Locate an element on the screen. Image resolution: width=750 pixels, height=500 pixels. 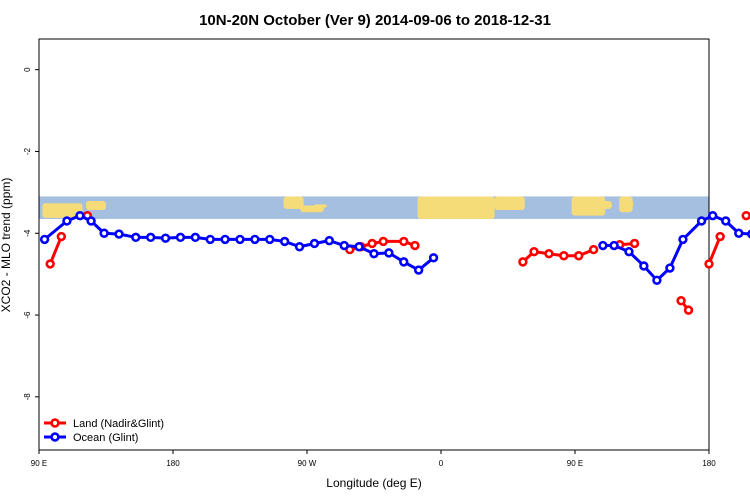
legend-item-ocean: Ocean (Glint) is located at coordinates (91, 438).